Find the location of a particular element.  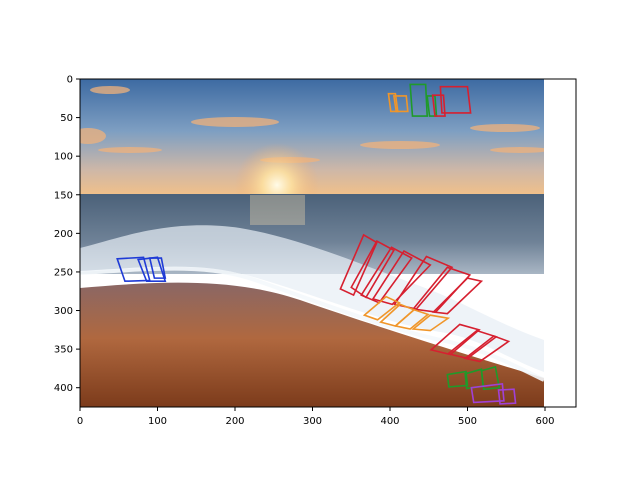

x-axis: 0 100 200 300 400 500 600 is located at coordinates (316, 417).